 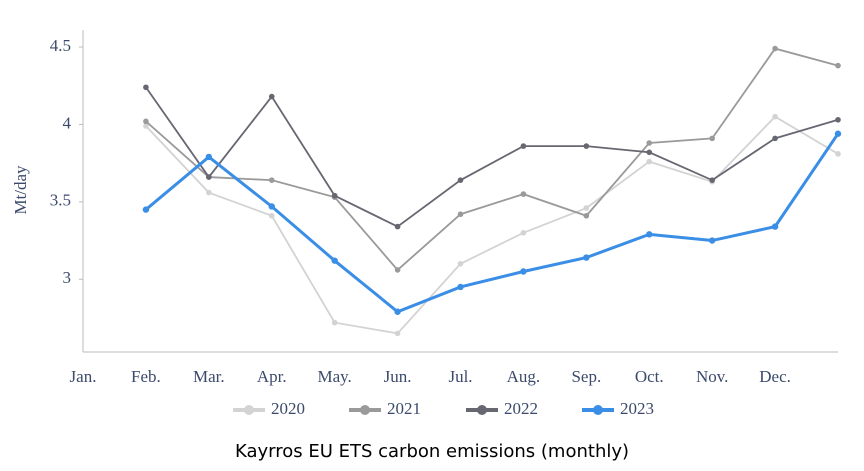 What do you see at coordinates (637, 408) in the screenshot?
I see `legend-label: 2023` at bounding box center [637, 408].